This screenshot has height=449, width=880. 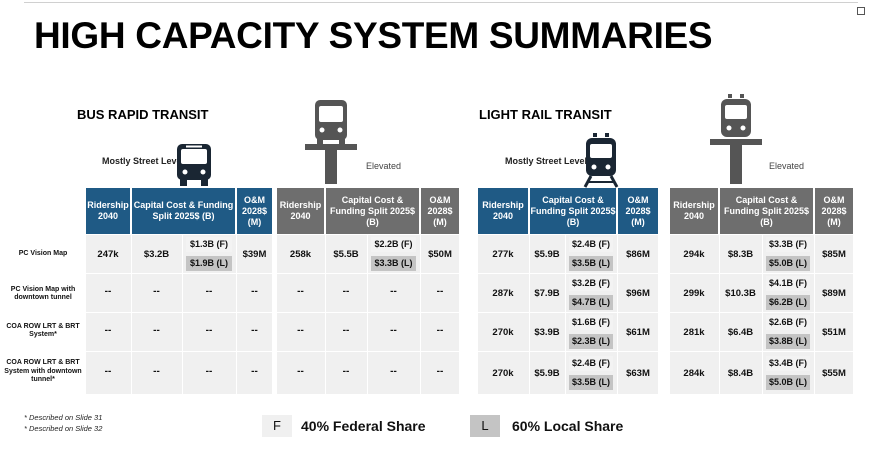 What do you see at coordinates (503, 254) in the screenshot?
I see `lrt-street-ridership-value: 277k` at bounding box center [503, 254].